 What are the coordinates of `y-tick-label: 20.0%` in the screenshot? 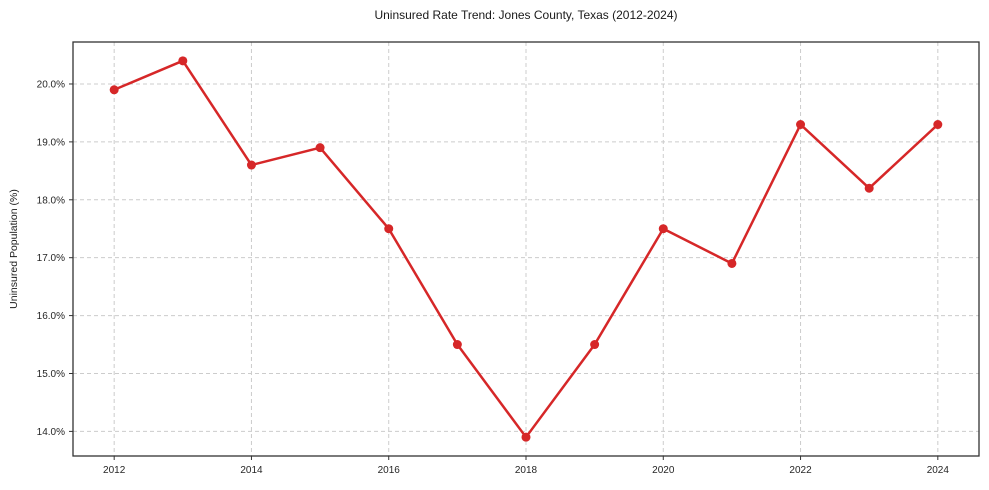 It's located at (51, 84).